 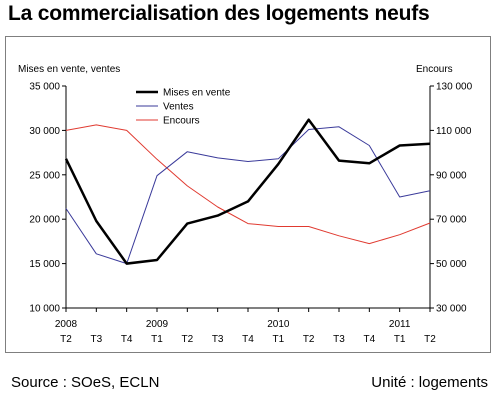 What do you see at coordinates (44, 309) in the screenshot?
I see `left-tick-label: 10 000` at bounding box center [44, 309].